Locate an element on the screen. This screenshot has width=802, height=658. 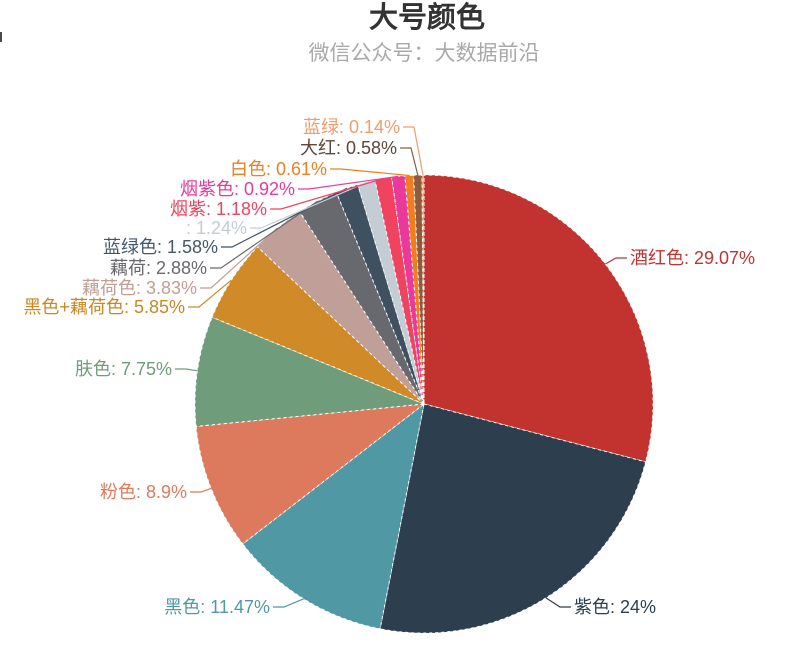
pie-slice-肤色 is located at coordinates (309, 371).